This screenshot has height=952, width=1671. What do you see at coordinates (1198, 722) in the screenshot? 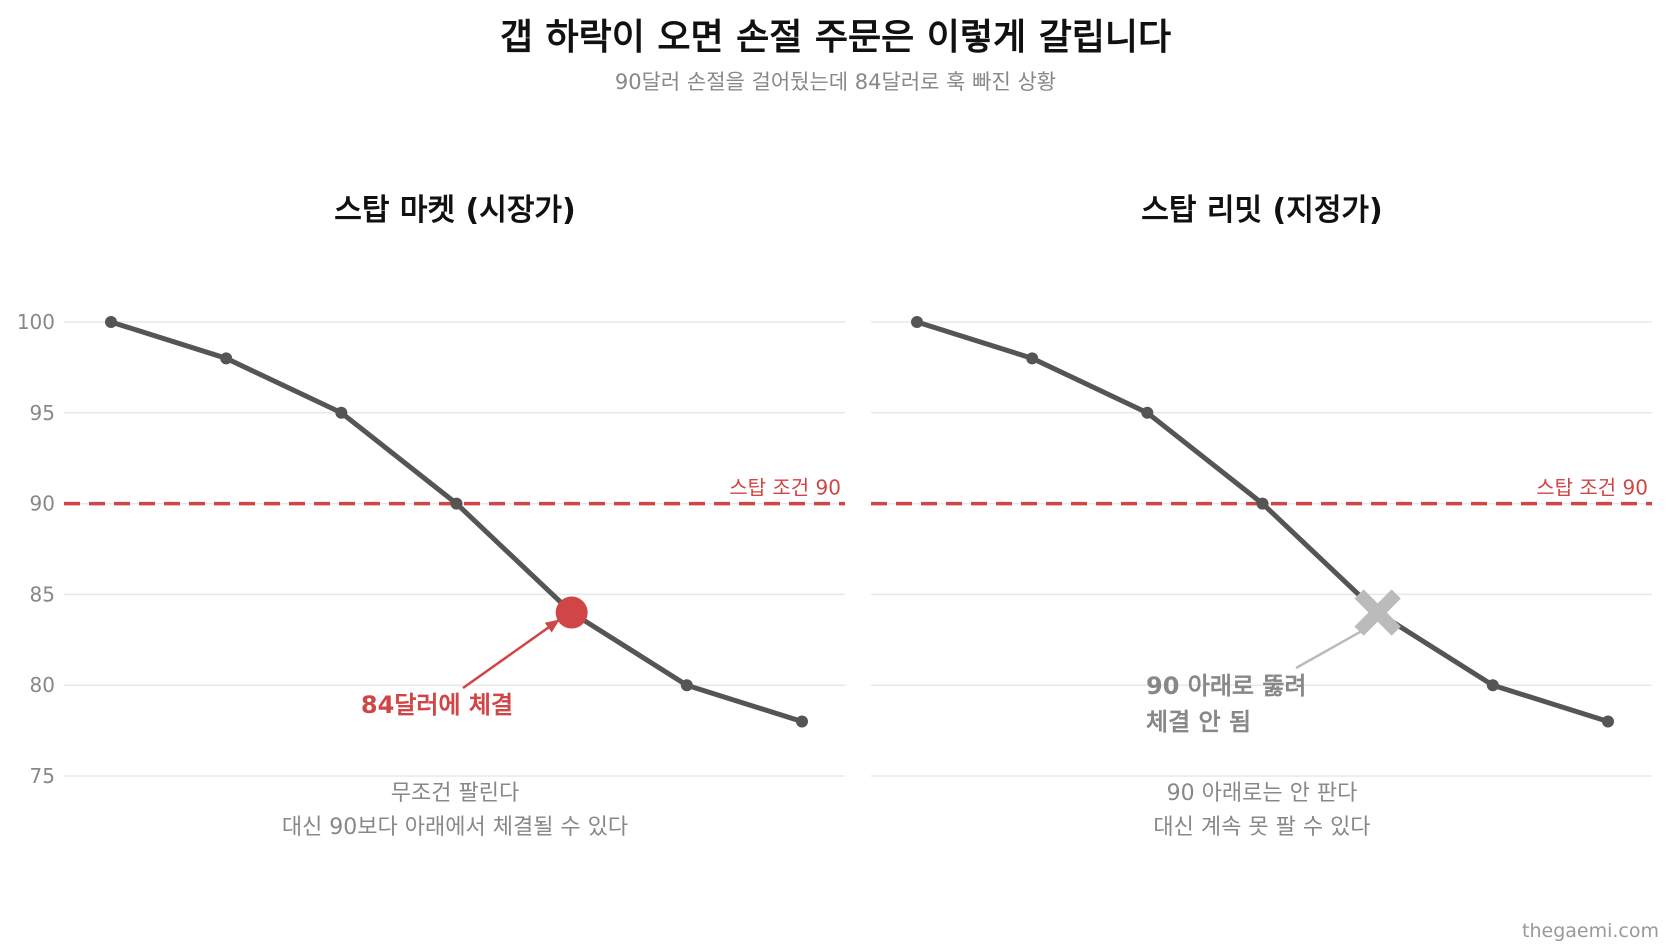
I see `panel2-annotation-label-line-2: 체결 안 됨` at bounding box center [1198, 722].